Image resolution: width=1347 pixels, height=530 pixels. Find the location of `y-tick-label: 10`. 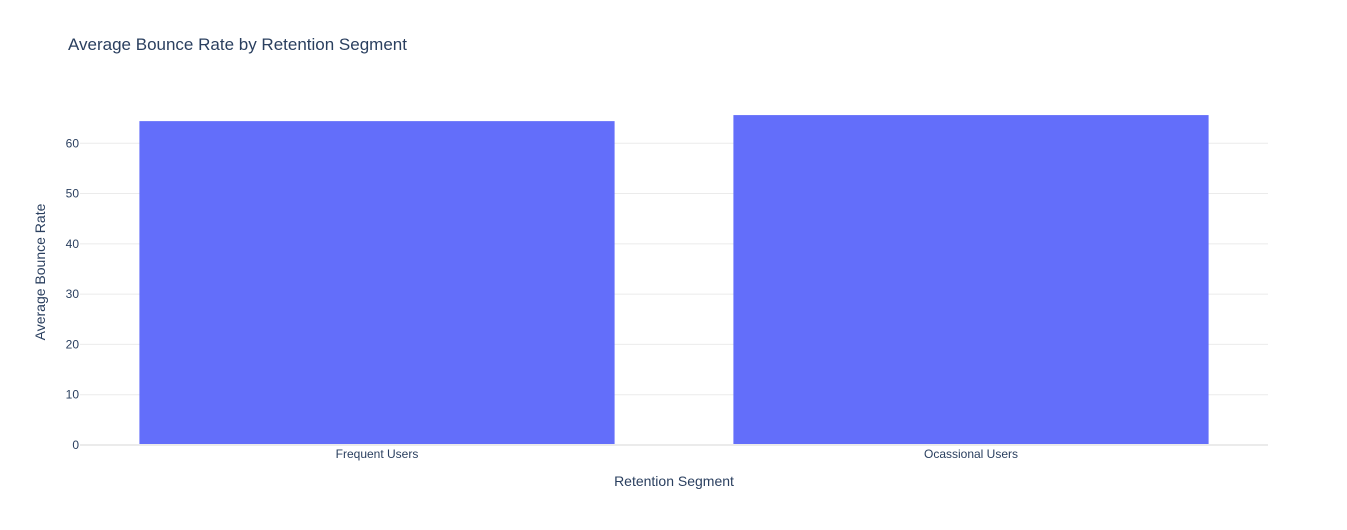

y-tick-label: 10 is located at coordinates (73, 395).